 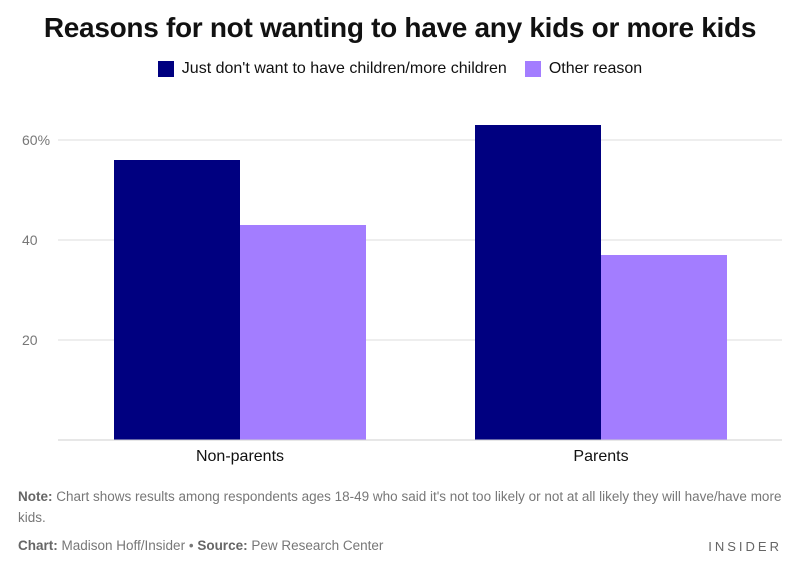 What do you see at coordinates (595, 68) in the screenshot?
I see `legend-label-series-2: Other reason` at bounding box center [595, 68].